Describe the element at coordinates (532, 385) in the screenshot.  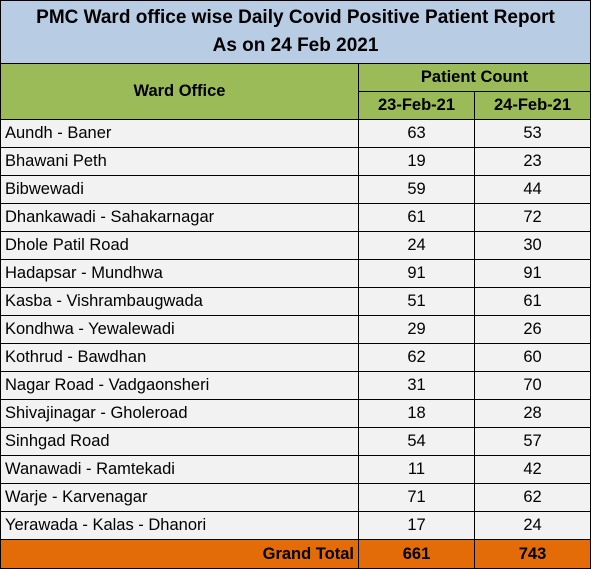
I see `count-24feb: 70` at that location.